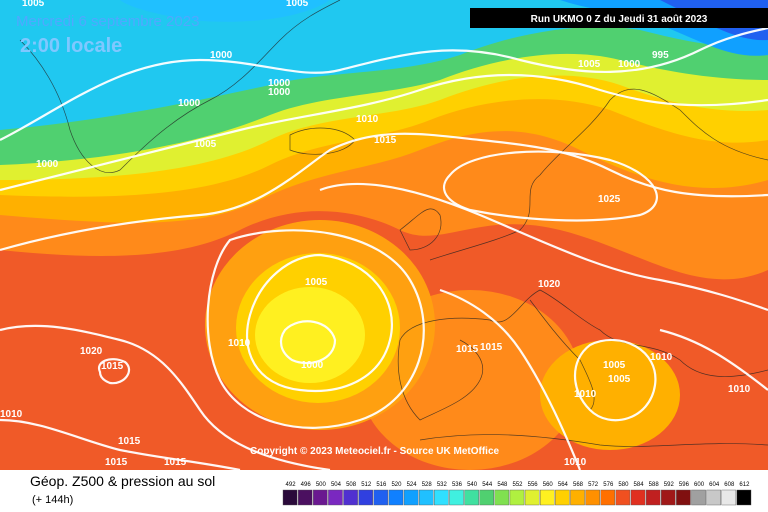  I want to click on legend-label: 568, so click(578, 485).